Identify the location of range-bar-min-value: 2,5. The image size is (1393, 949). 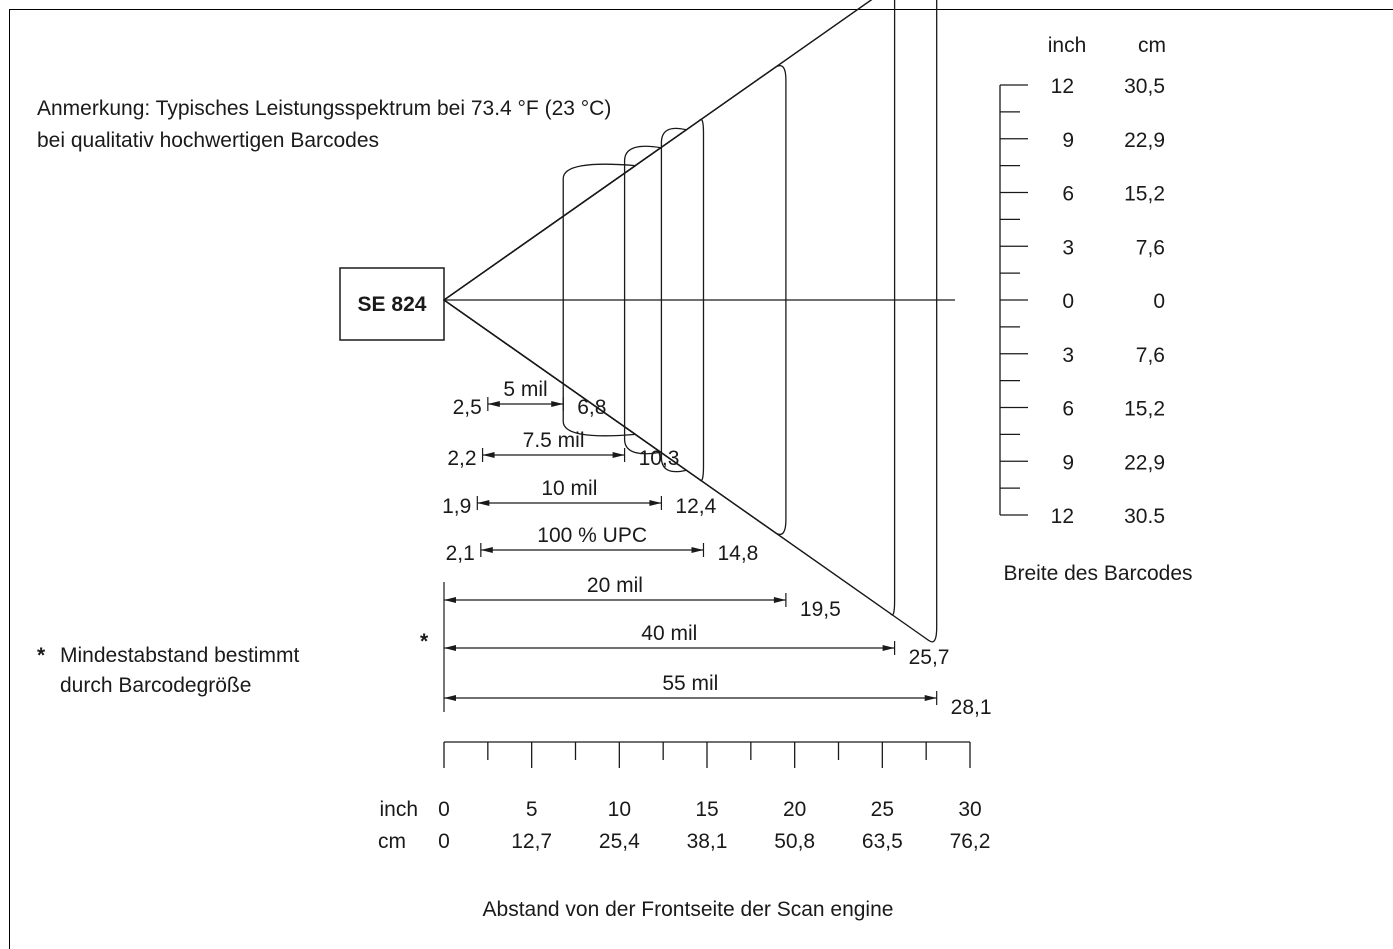
(467, 407).